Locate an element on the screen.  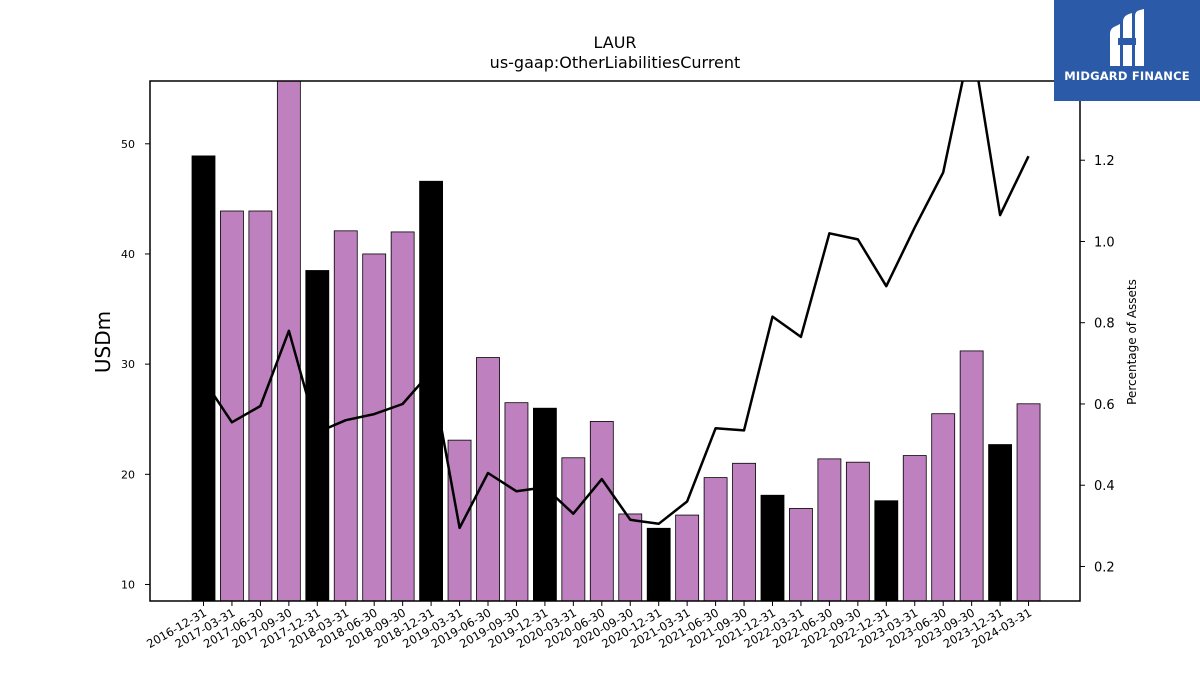
y-axis-right: 0.2 0.4 0.6 0.8 1.0 1.2 is located at coordinates (1097, 364).